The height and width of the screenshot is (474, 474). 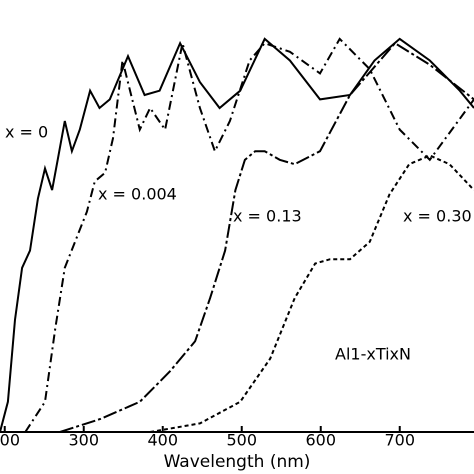 What do you see at coordinates (437, 216) in the screenshot?
I see `series-label: x = 0.30` at bounding box center [437, 216].